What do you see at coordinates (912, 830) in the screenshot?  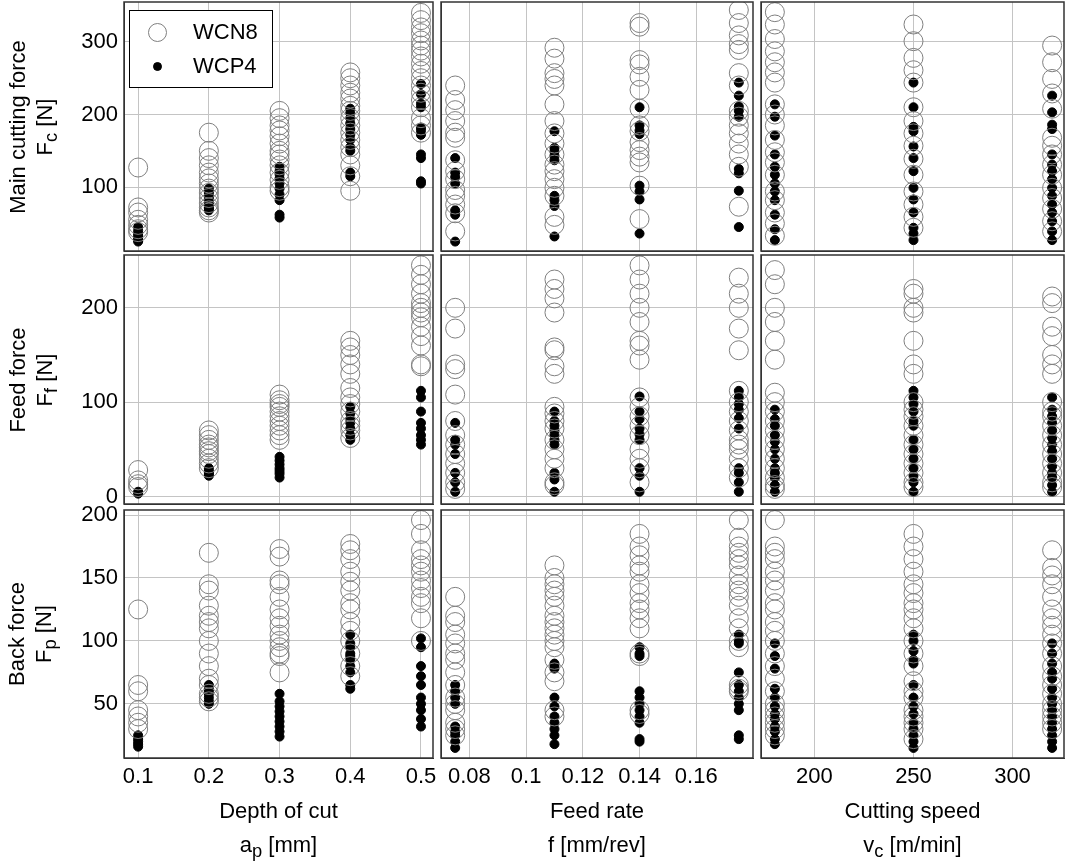 I see `x-axis-title: Cutting speed v$_{c}$ [m/min]` at bounding box center [912, 830].